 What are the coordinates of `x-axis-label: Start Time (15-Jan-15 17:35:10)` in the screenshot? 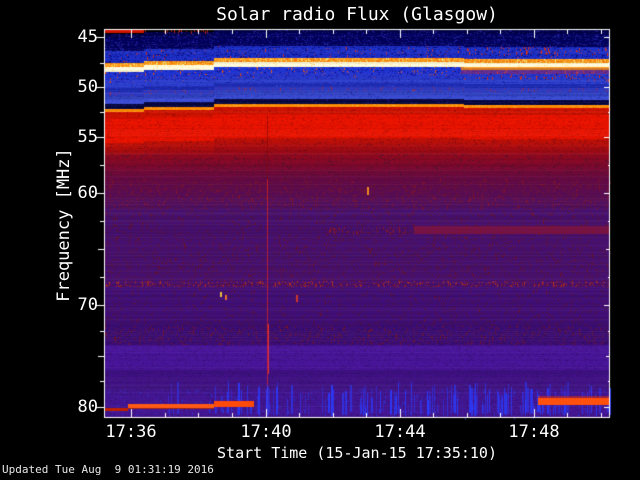 It's located at (357, 453).